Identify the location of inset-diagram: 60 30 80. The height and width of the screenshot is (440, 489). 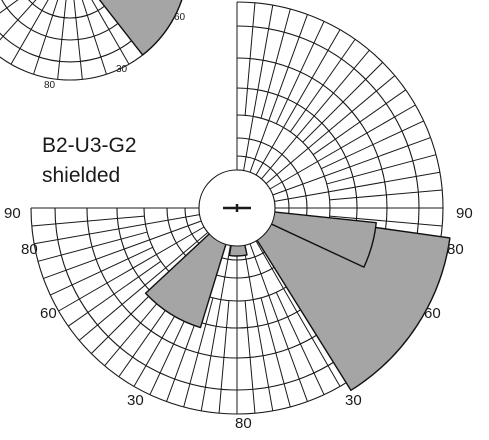
(93, 45).